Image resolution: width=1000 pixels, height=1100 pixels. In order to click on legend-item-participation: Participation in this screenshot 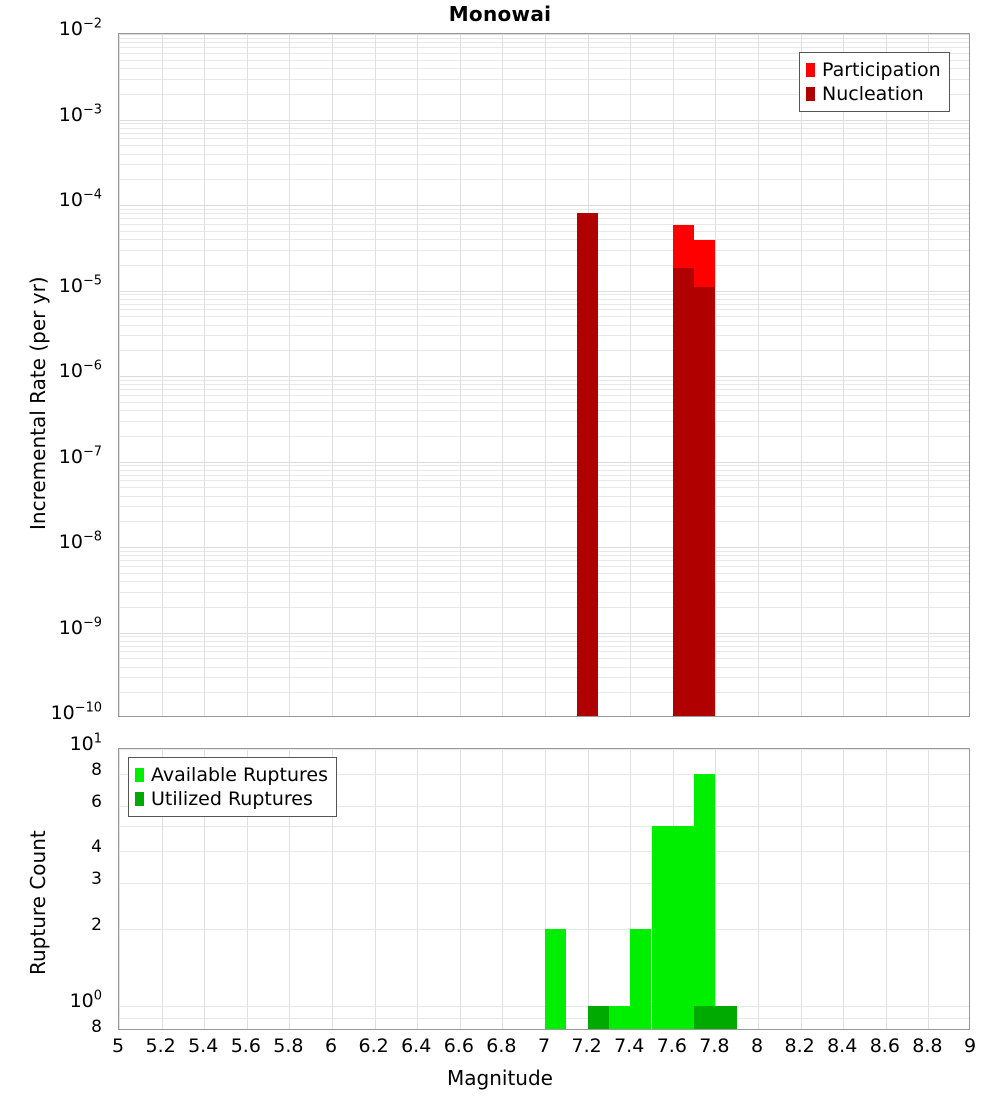, I will do `click(873, 70)`.